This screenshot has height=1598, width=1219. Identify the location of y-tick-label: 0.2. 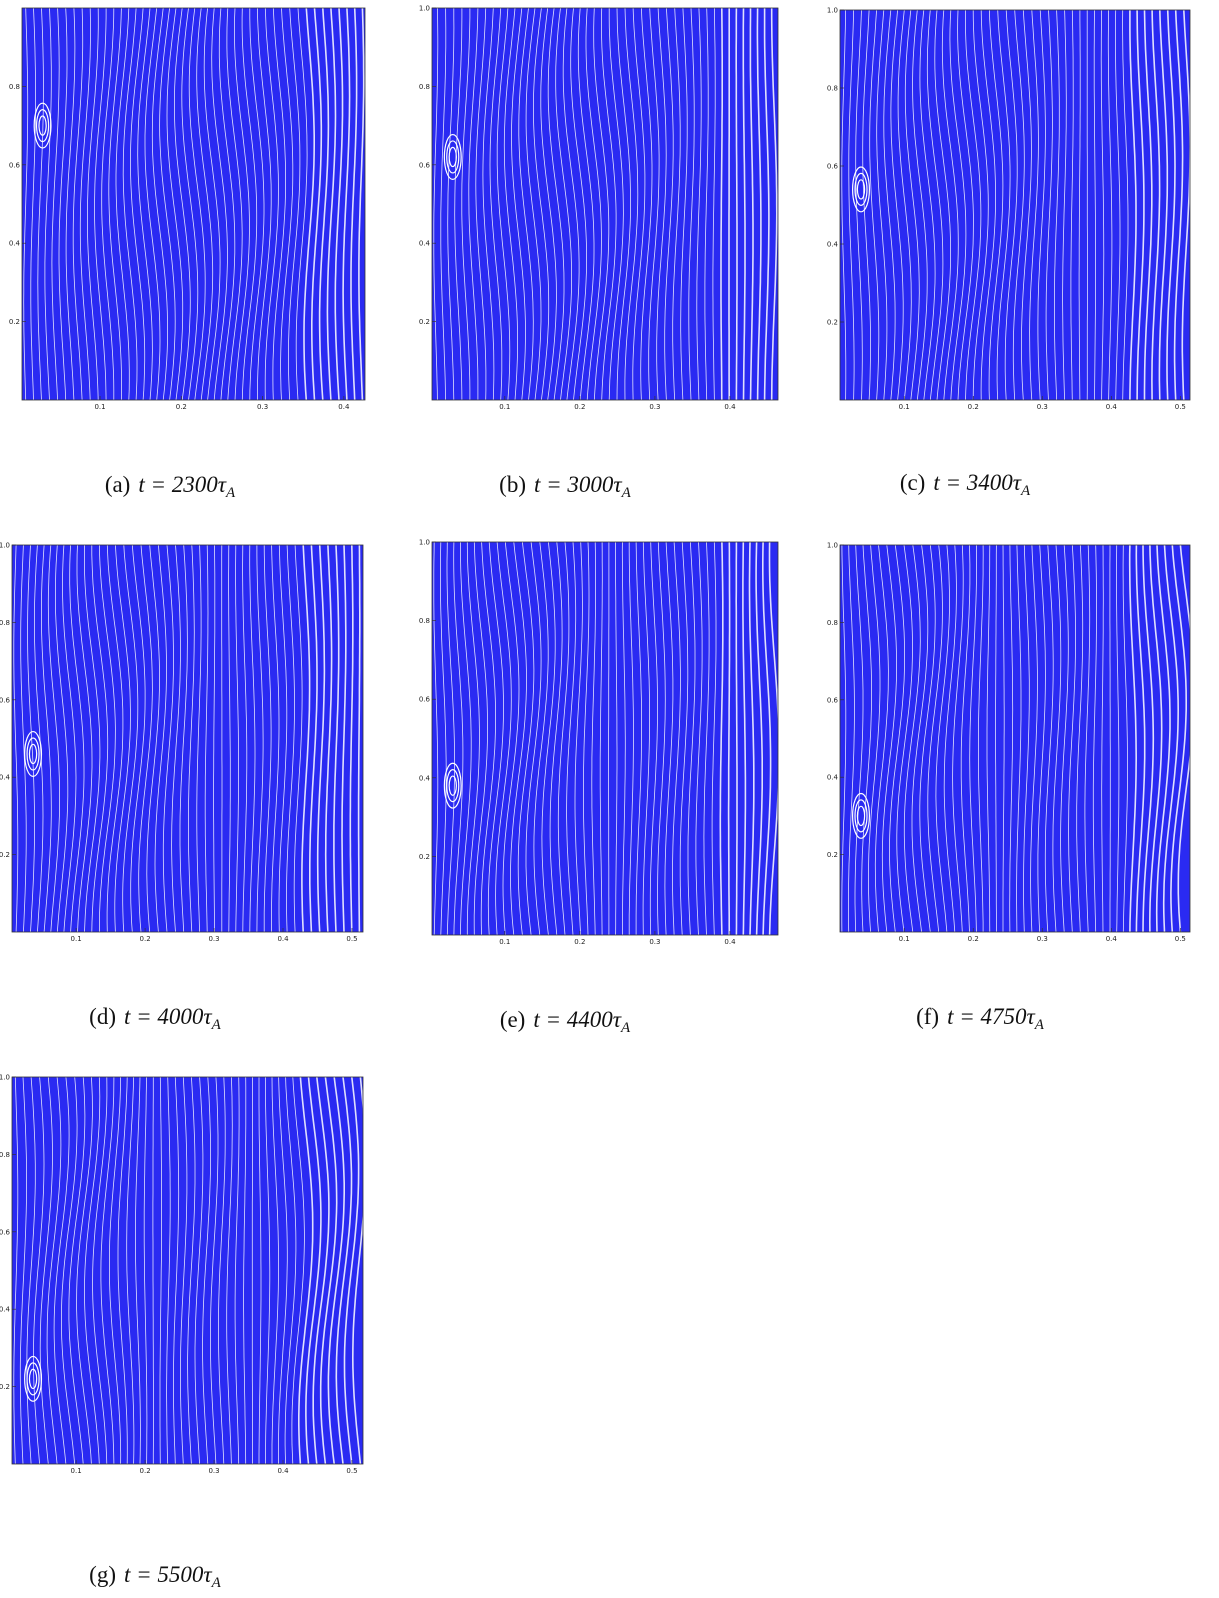
(5, 855).